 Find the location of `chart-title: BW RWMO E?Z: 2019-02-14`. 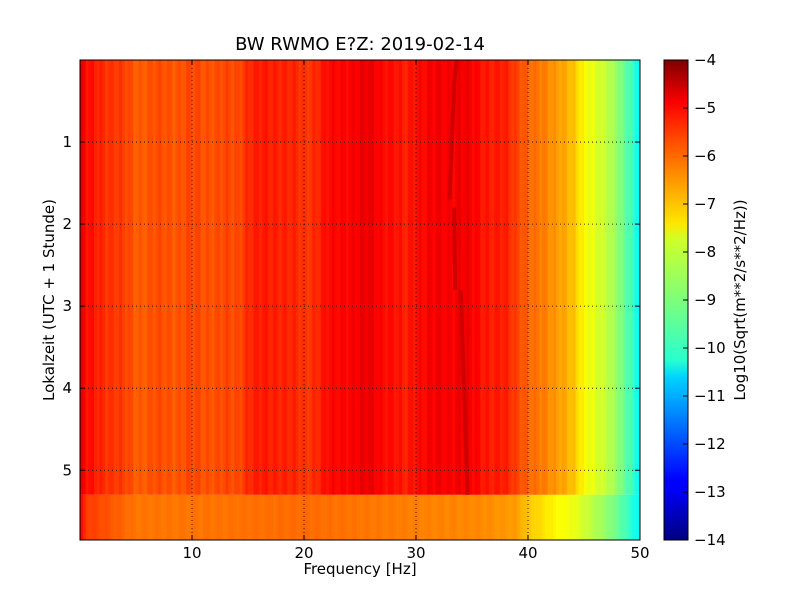

chart-title: BW RWMO E?Z: 2019-02-14 is located at coordinates (360, 44).